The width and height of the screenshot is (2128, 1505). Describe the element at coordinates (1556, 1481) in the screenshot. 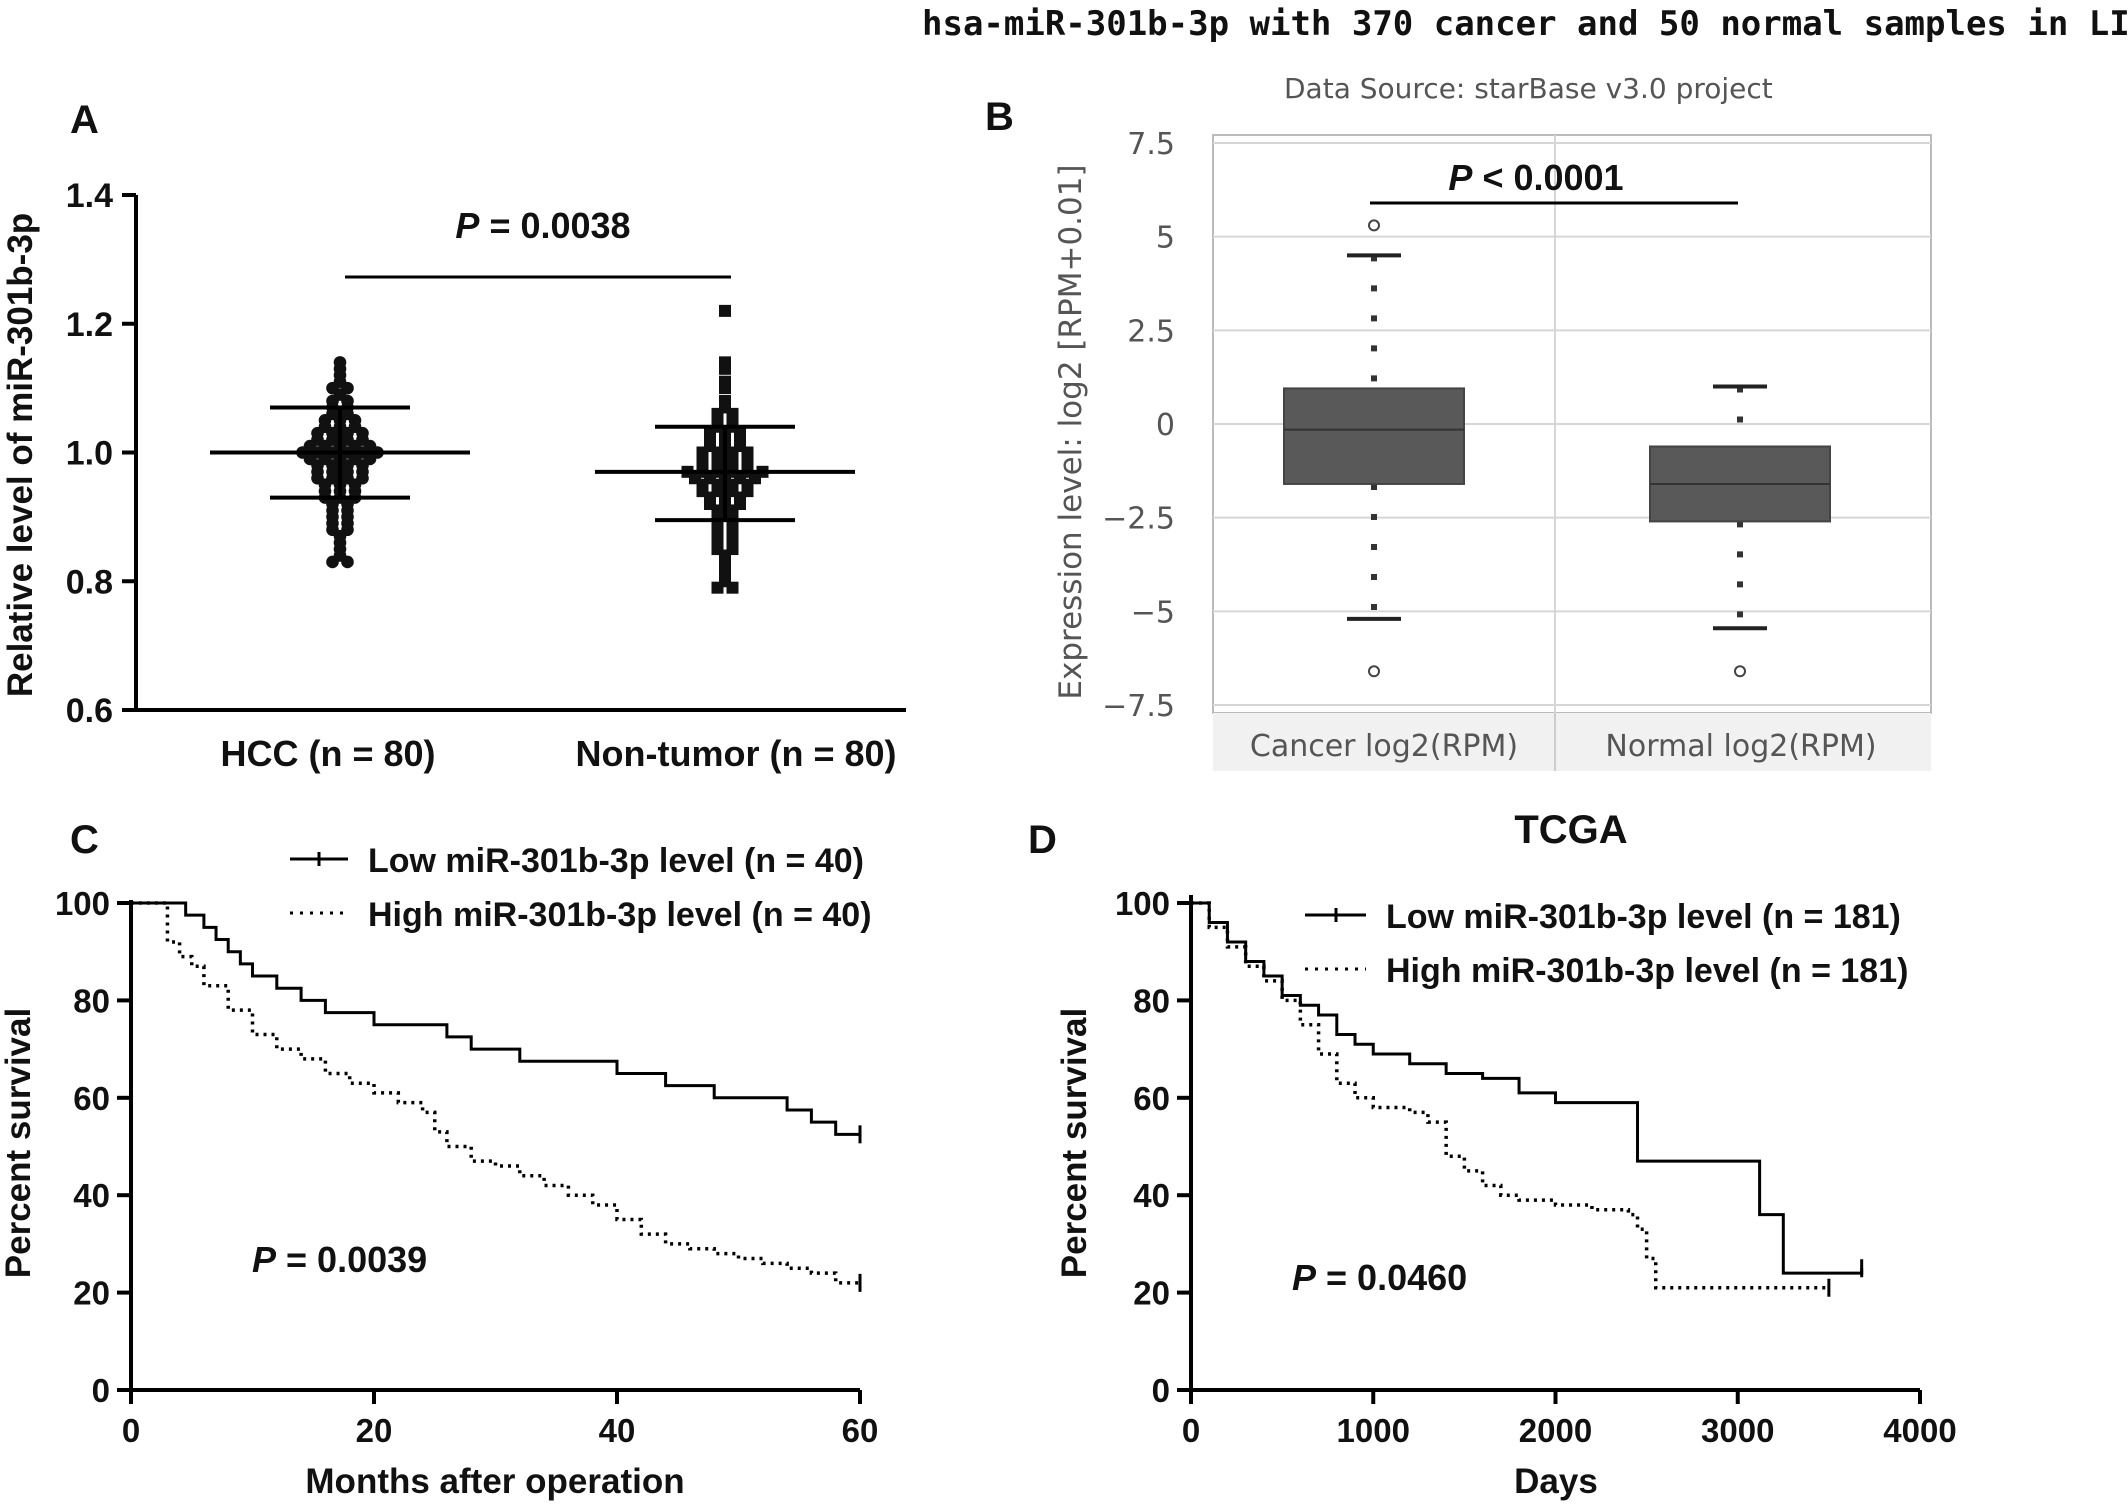

I see `panel-d-x-axis-label: Days` at that location.